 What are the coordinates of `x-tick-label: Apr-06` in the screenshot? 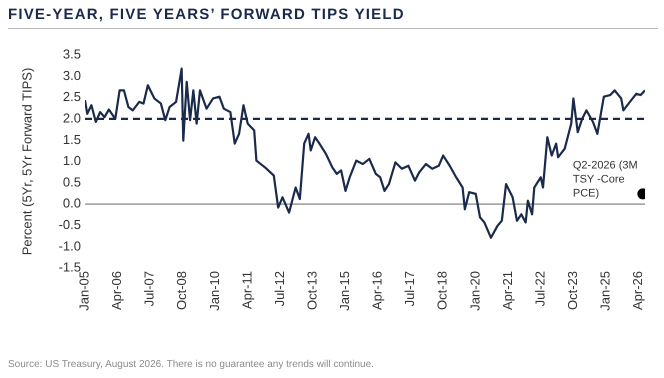 It's located at (116, 290).